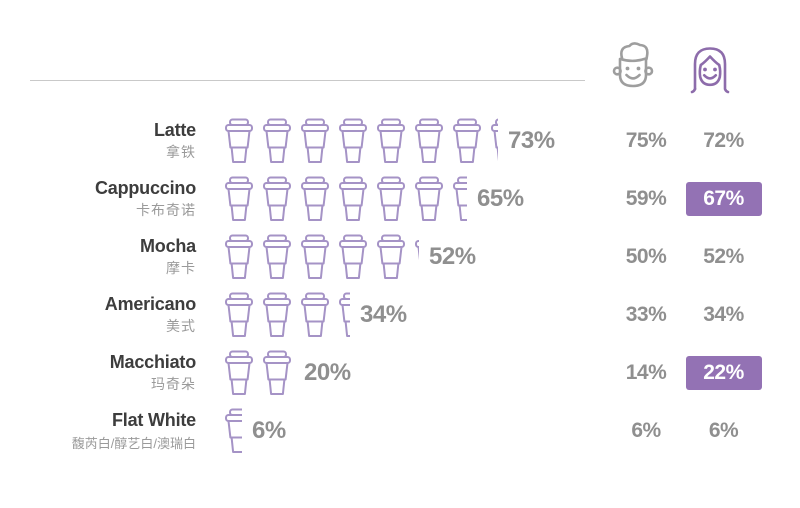 This screenshot has width=800, height=508. Describe the element at coordinates (646, 198) in the screenshot. I see `male-value: 59%` at that location.